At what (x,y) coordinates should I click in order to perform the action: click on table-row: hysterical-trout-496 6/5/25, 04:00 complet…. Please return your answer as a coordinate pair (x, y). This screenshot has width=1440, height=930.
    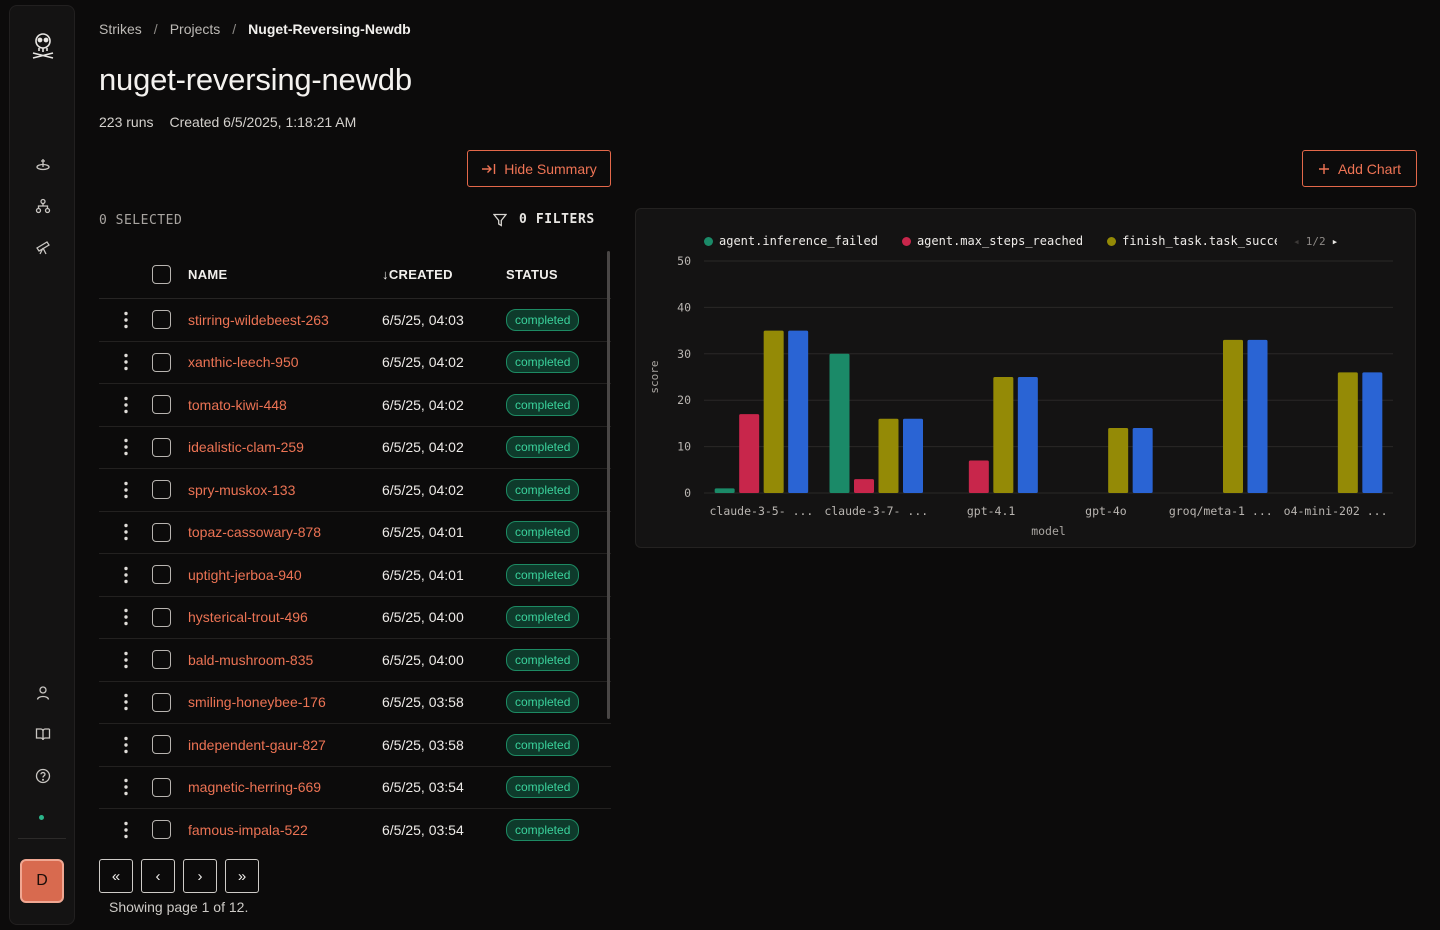
    Looking at the image, I should click on (355, 618).